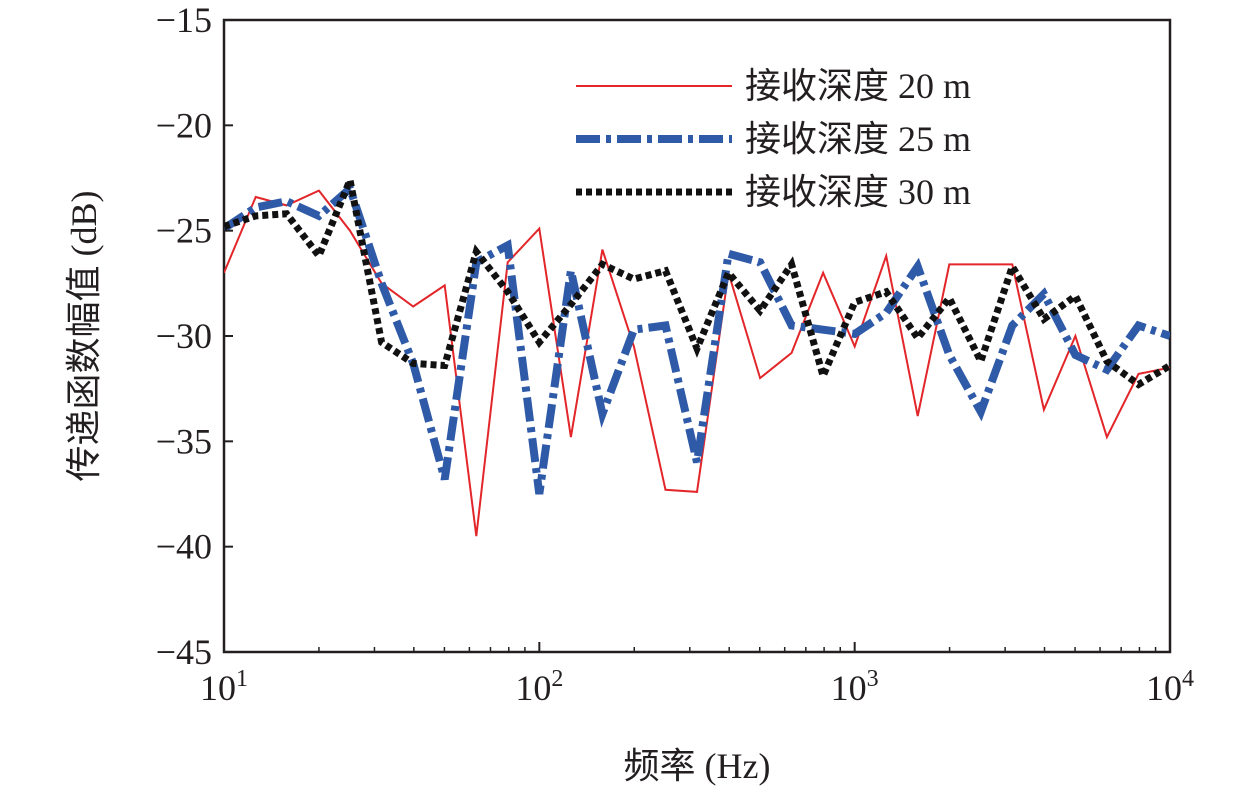 The height and width of the screenshot is (791, 1260). What do you see at coordinates (539, 687) in the screenshot?
I see `x-tick-label: 10²` at bounding box center [539, 687].